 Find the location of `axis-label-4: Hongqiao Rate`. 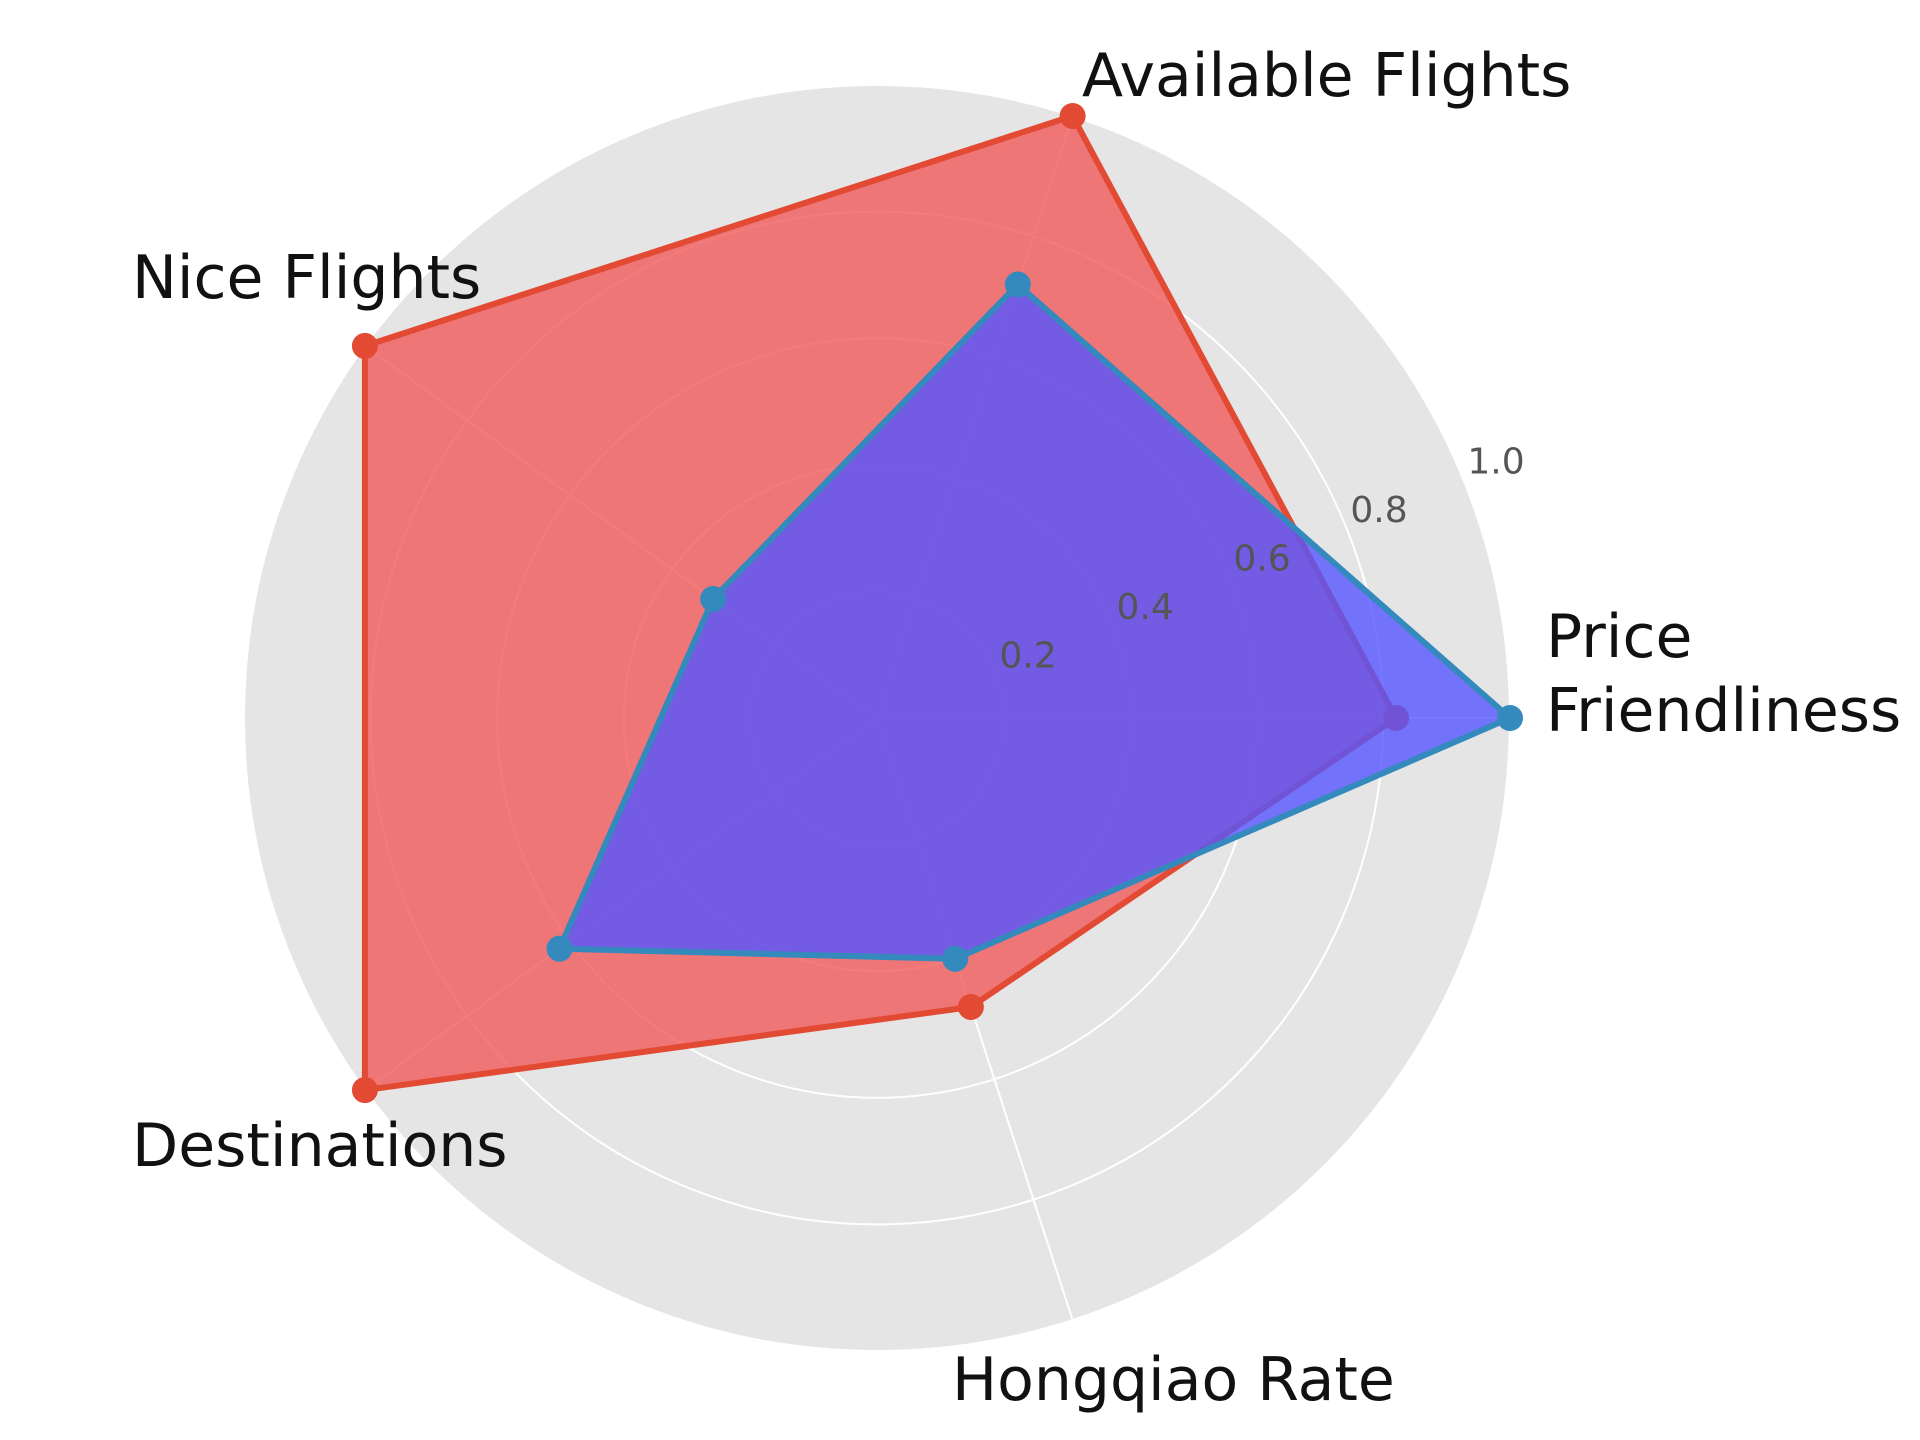

axis-label-4: Hongqiao Rate is located at coordinates (1173, 1380).